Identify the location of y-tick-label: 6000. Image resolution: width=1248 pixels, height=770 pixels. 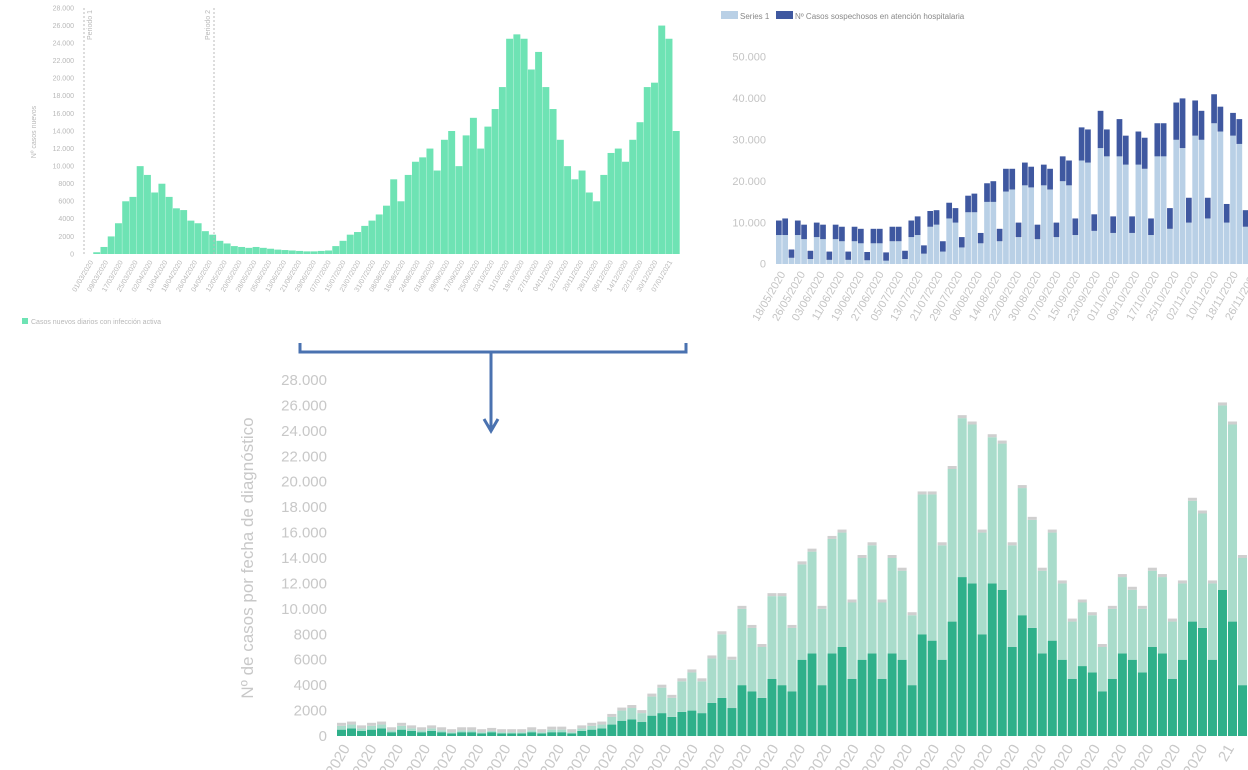
(66, 202).